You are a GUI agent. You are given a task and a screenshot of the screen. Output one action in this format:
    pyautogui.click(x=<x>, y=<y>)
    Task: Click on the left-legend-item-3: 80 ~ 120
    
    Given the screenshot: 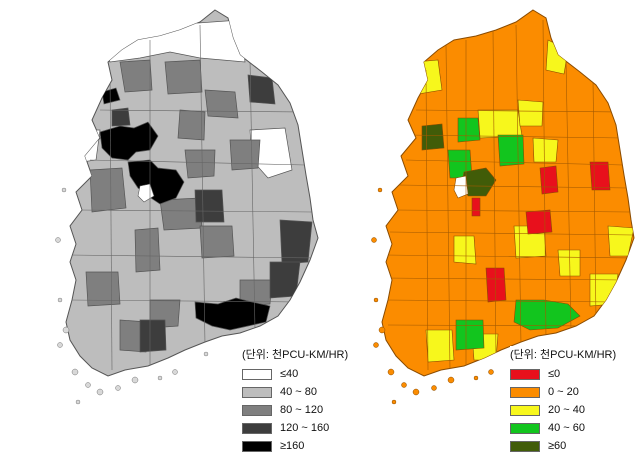 What is the action you would take?
    pyautogui.click(x=282, y=410)
    